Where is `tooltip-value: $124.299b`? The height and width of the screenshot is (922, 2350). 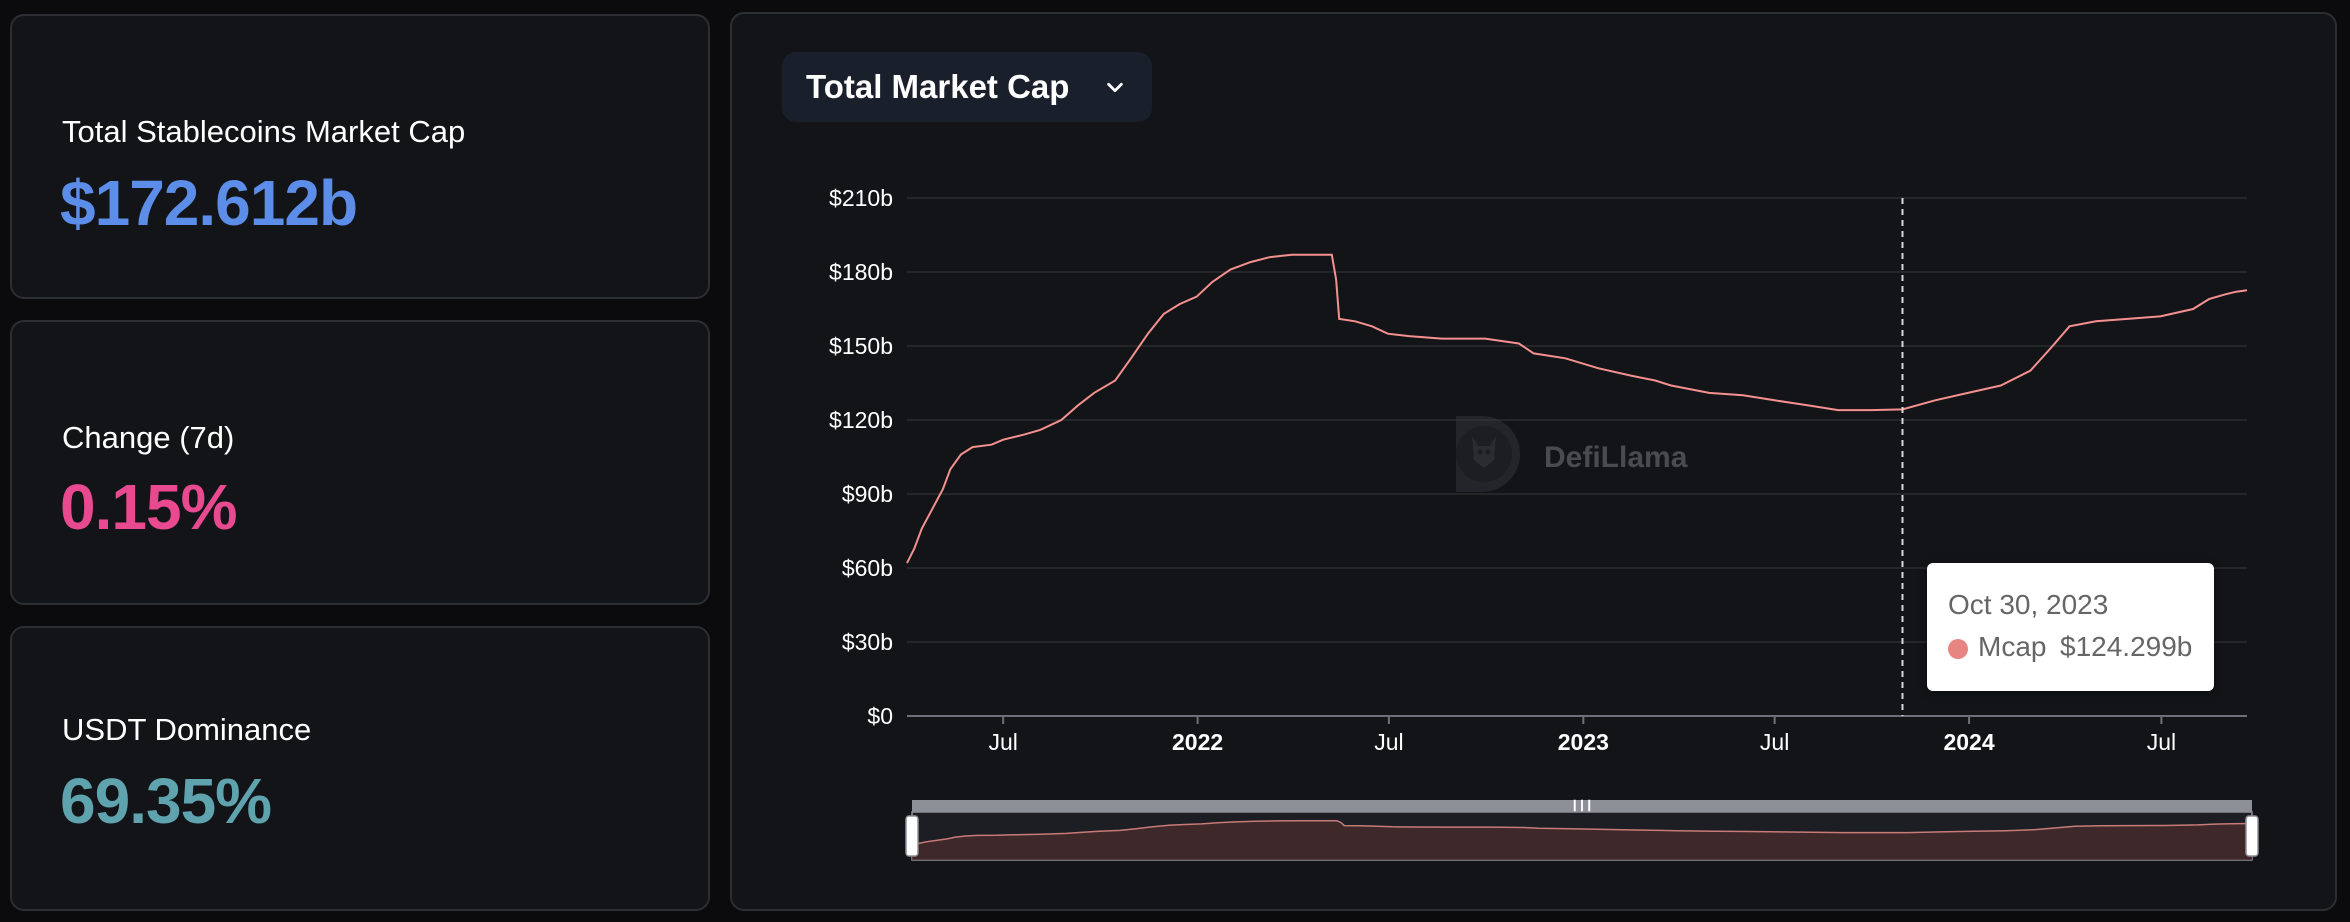
tooltip-value: $124.299b is located at coordinates (2126, 646).